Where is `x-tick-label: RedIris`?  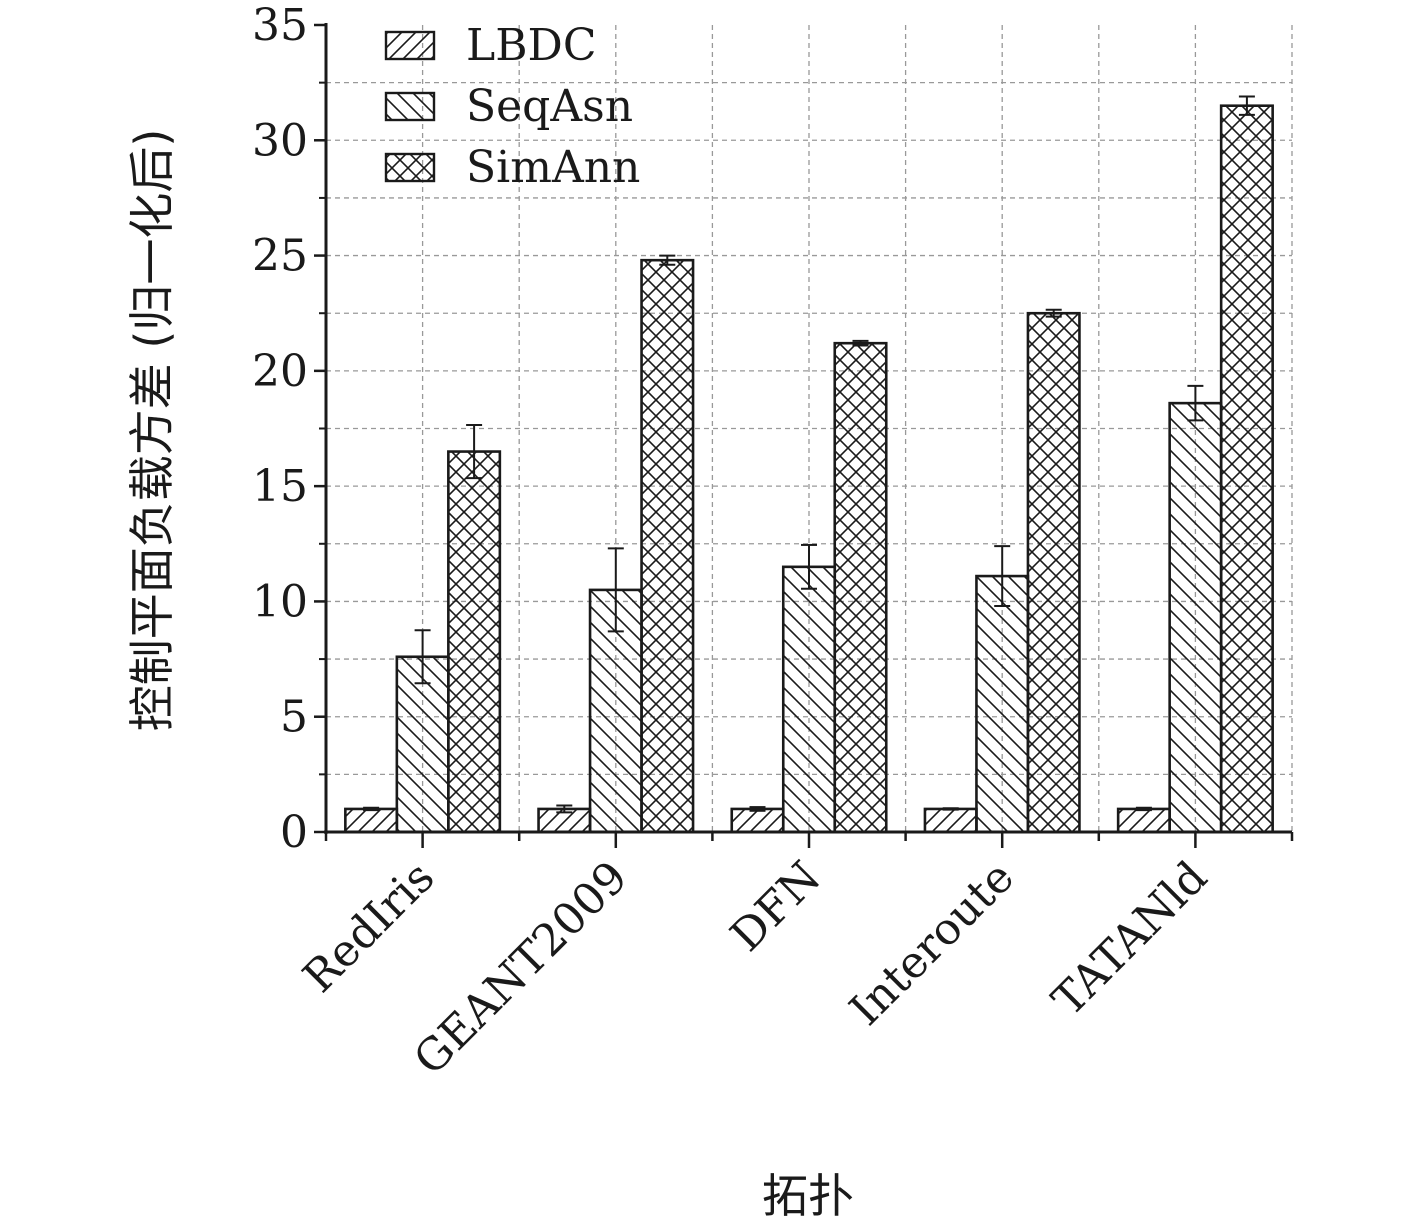 x-tick-label: RedIris is located at coordinates (368, 927).